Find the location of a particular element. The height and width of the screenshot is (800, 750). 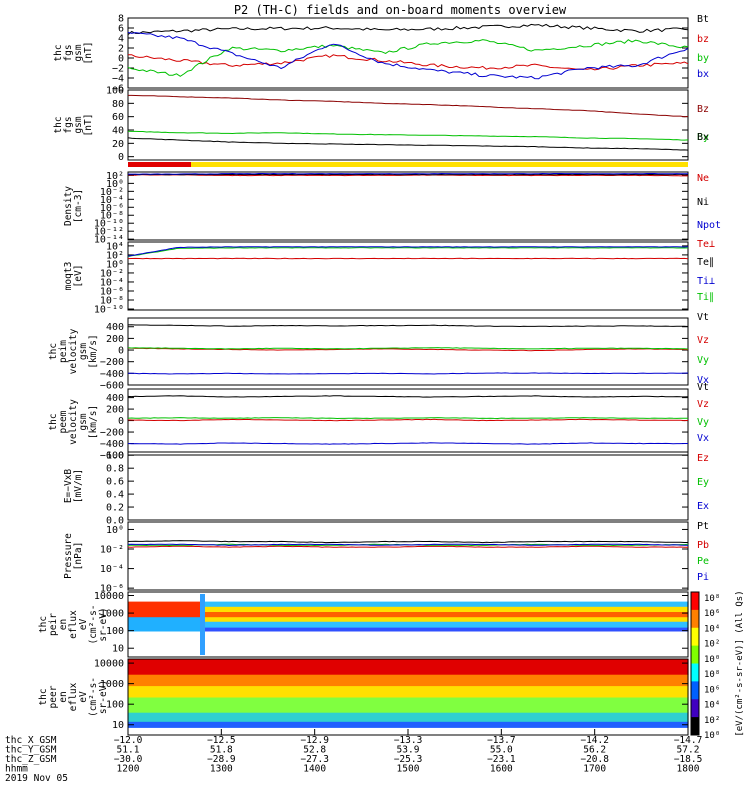

x-row-name: hhmm is located at coordinates (16, 769).